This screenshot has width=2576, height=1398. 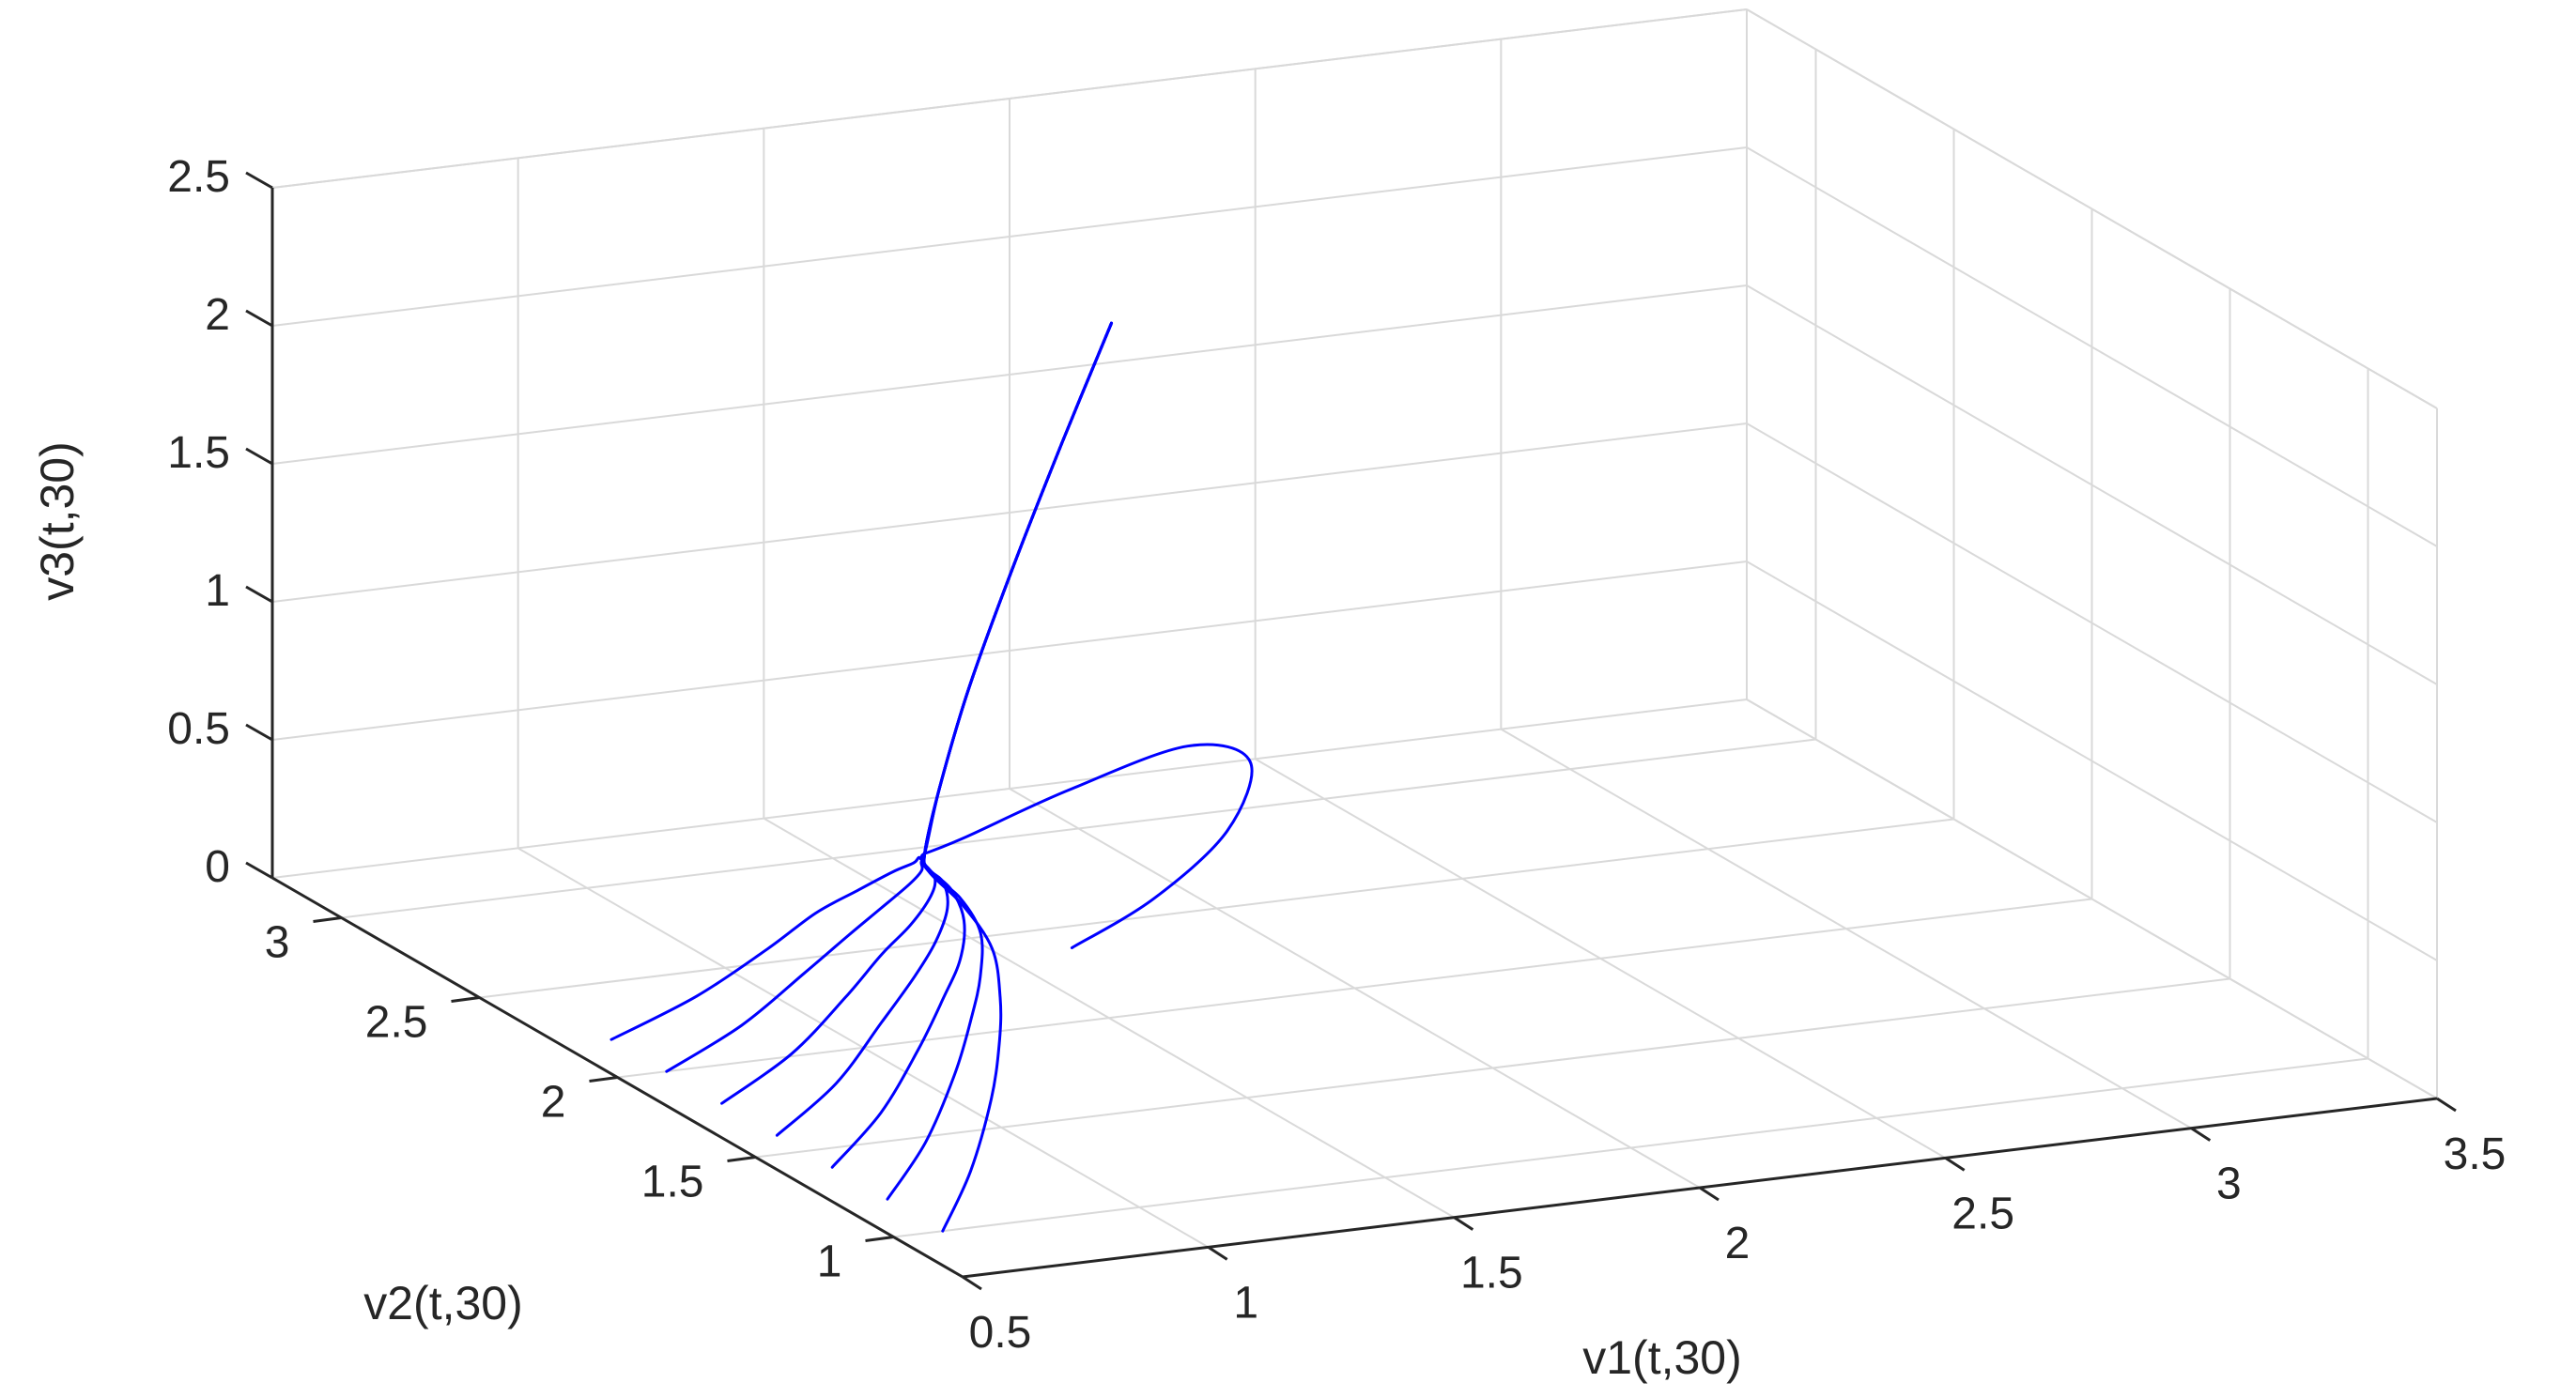 What do you see at coordinates (2229, 1184) in the screenshot?
I see `x-tick-label: 3` at bounding box center [2229, 1184].